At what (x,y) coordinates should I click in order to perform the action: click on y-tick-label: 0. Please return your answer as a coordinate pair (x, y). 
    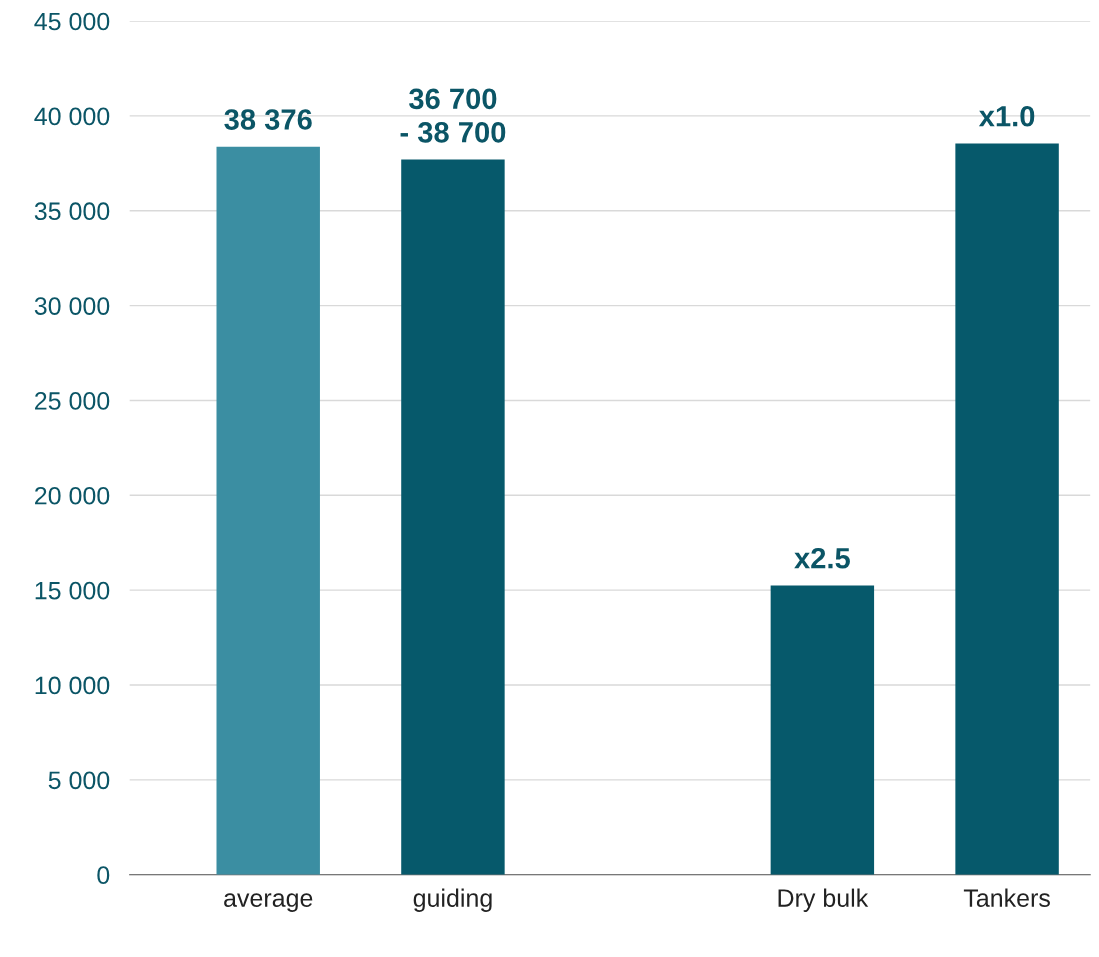
    Looking at the image, I should click on (103, 875).